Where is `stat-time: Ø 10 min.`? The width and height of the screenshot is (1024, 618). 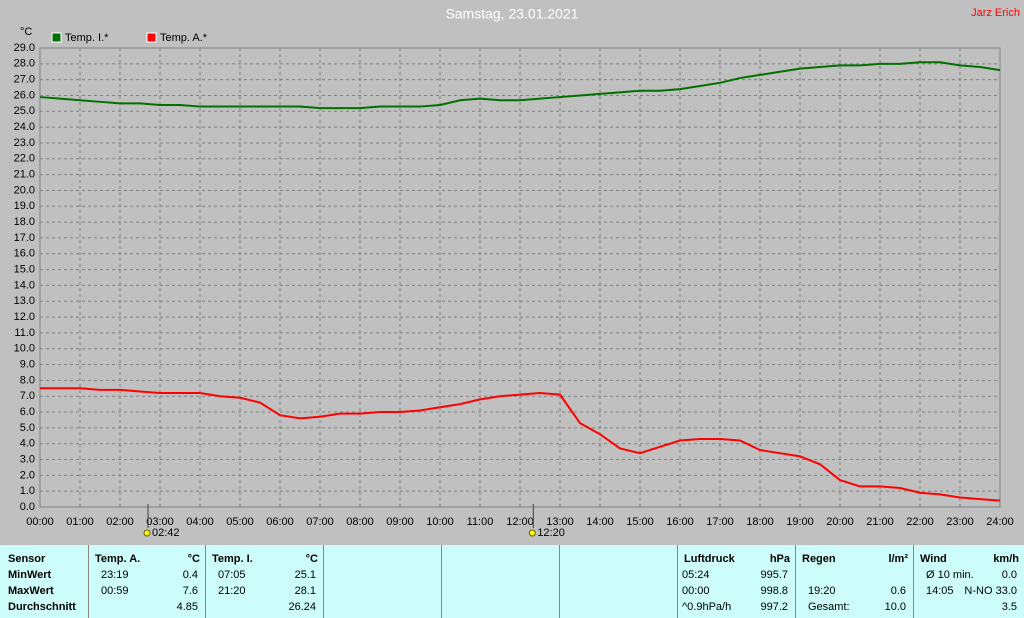 stat-time: Ø 10 min. is located at coordinates (950, 575).